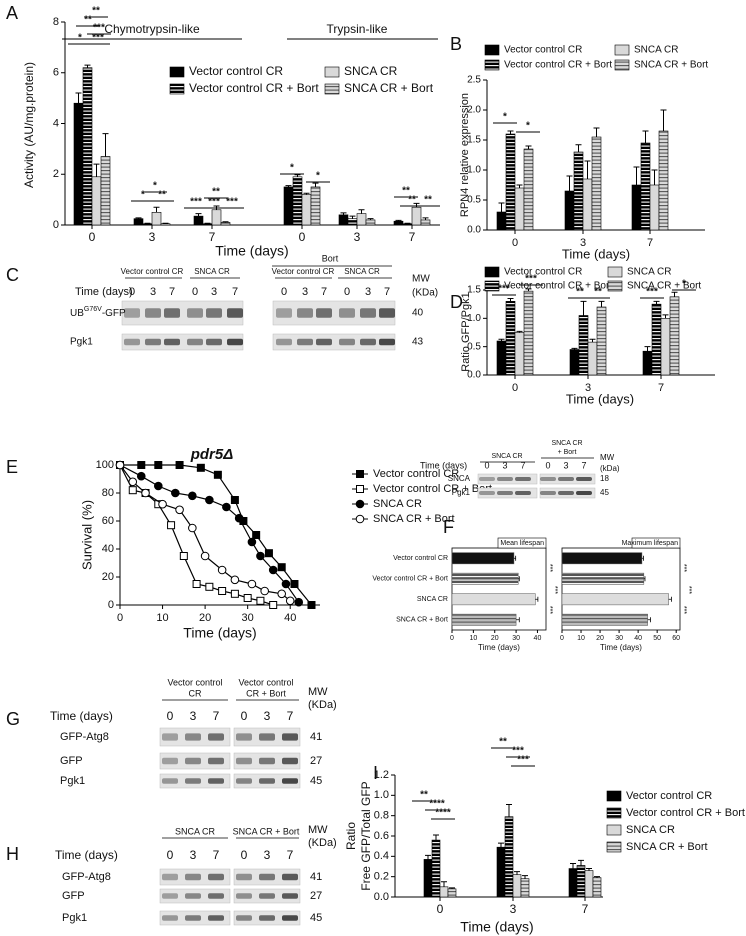 This screenshot has width=746, height=936. I want to click on x-tick-label: 60, so click(676, 638).